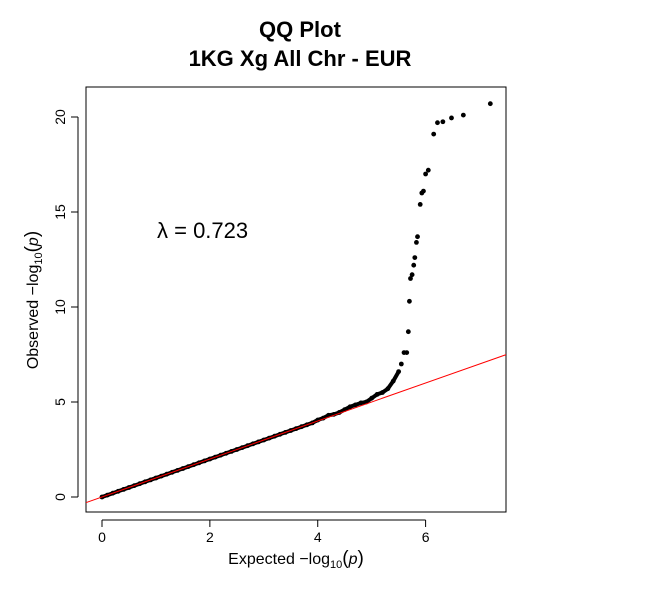 This screenshot has height=600, width=650. What do you see at coordinates (264, 532) in the screenshot?
I see `x-axis: 0 2 4 6` at bounding box center [264, 532].